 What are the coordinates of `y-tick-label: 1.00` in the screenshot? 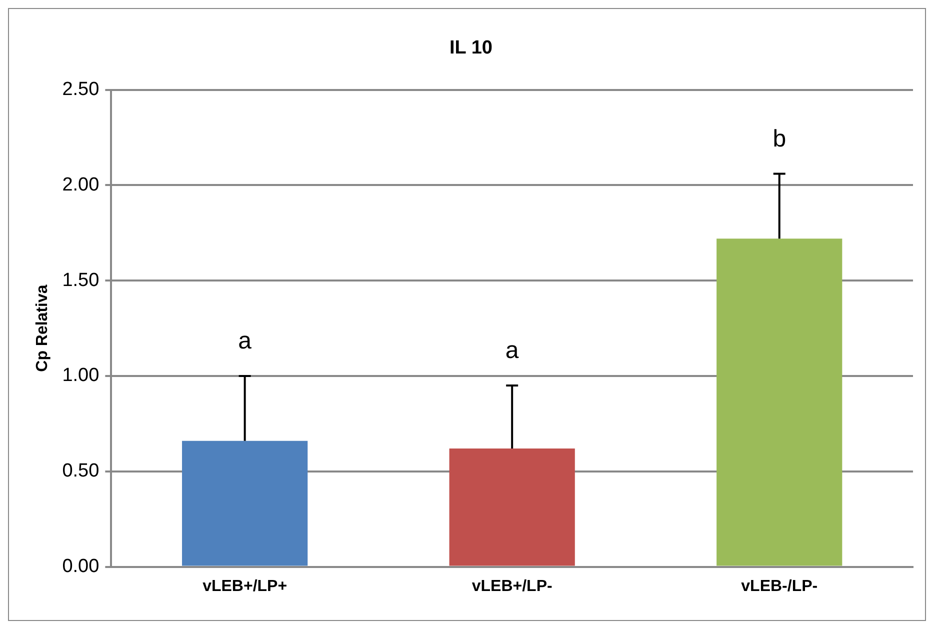 It's located at (81, 375).